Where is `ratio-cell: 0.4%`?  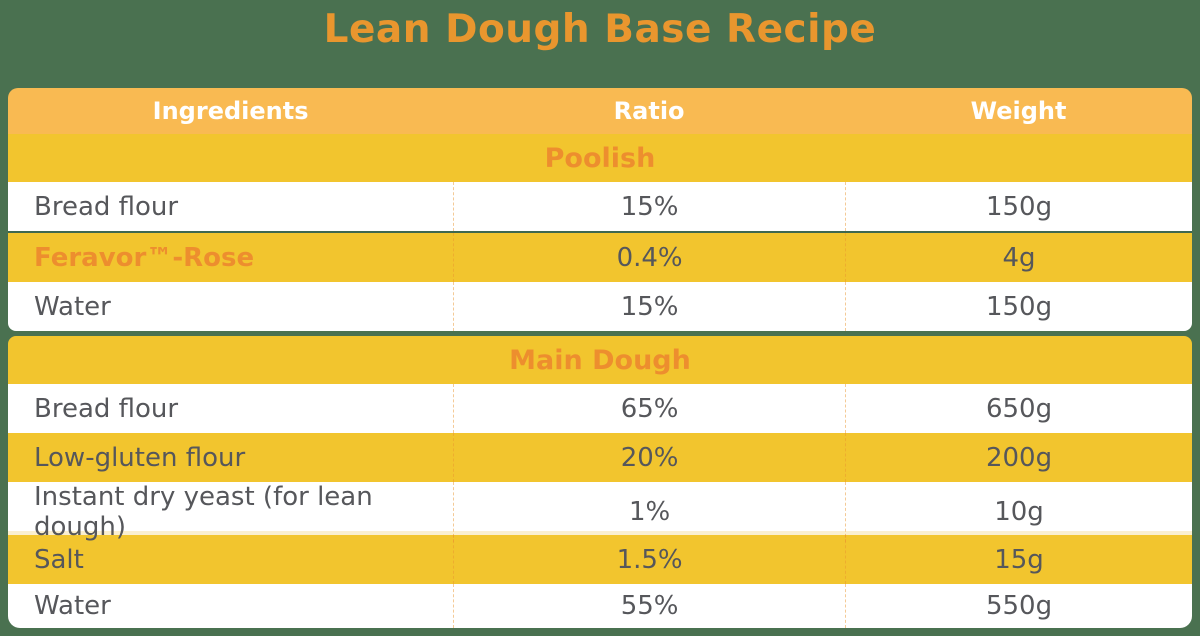
ratio-cell: 0.4% is located at coordinates (649, 257).